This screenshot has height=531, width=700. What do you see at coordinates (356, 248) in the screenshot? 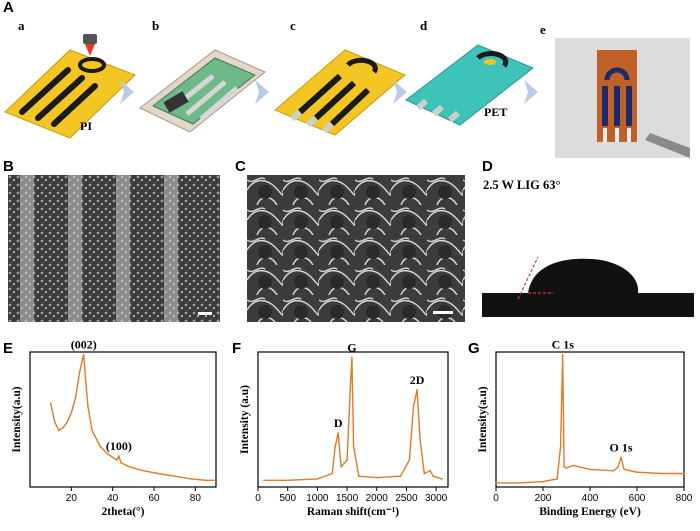
I see `sem-image-c` at bounding box center [356, 248].